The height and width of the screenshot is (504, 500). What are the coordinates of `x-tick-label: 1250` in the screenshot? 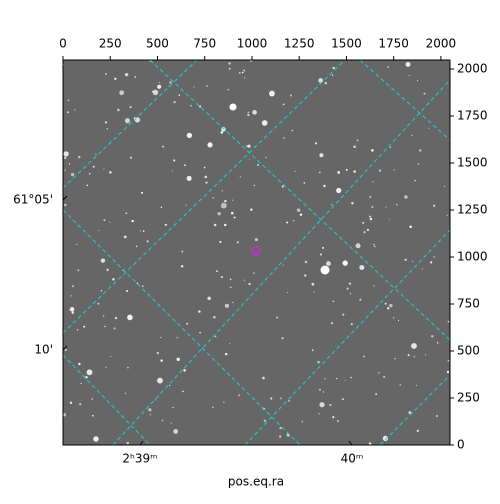 It's located at (299, 44).